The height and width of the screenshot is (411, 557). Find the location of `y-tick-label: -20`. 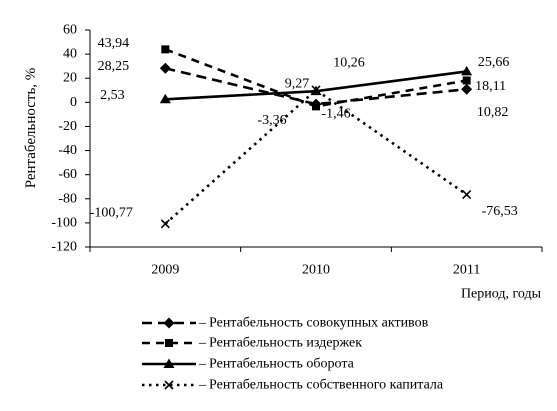

y-tick-label: -20 is located at coordinates (67, 126).